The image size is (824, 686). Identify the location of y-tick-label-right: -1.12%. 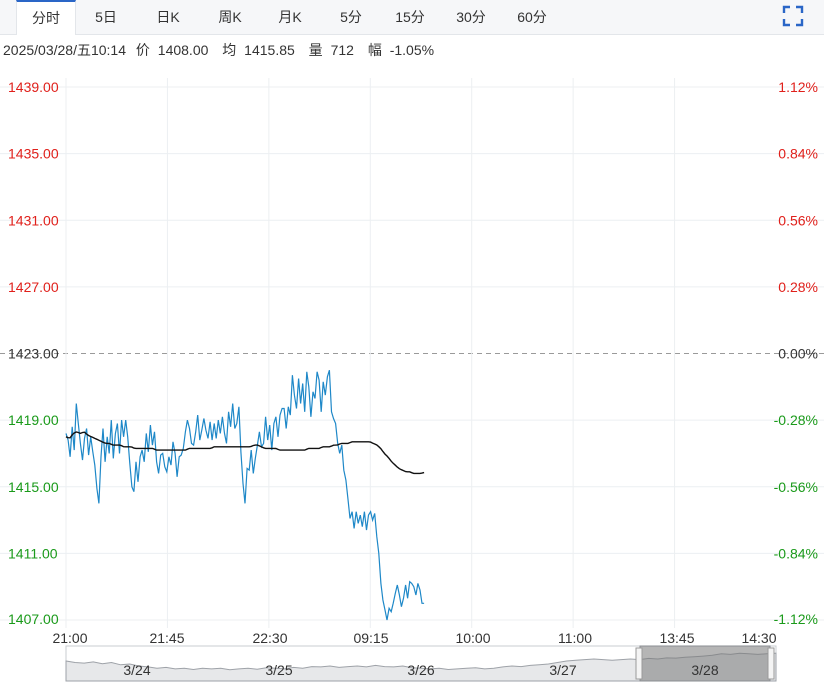
(796, 619).